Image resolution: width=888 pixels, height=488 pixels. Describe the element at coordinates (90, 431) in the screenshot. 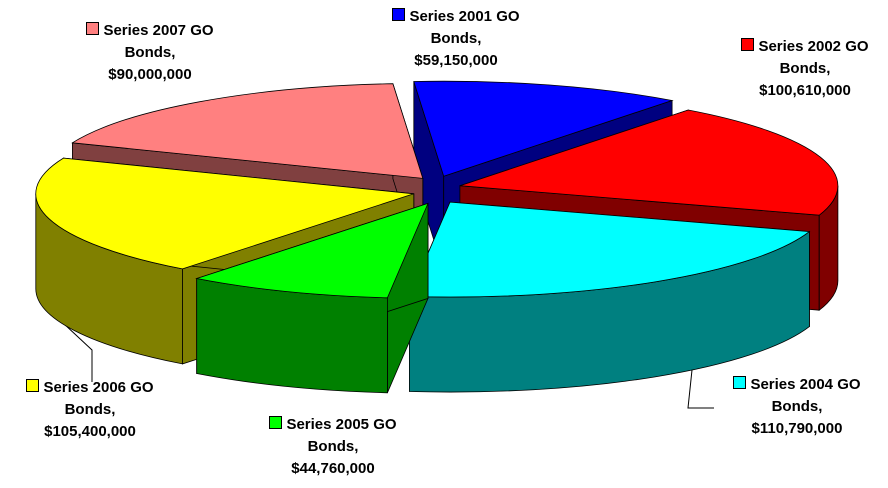

I see `slice-value: $105,400,000` at that location.